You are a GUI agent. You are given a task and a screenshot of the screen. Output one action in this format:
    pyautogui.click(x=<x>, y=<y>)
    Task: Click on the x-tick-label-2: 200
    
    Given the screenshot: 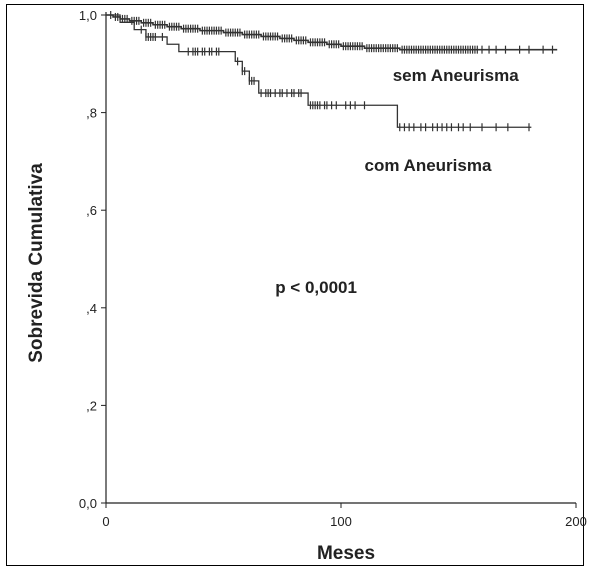 What is the action you would take?
    pyautogui.click(x=576, y=521)
    